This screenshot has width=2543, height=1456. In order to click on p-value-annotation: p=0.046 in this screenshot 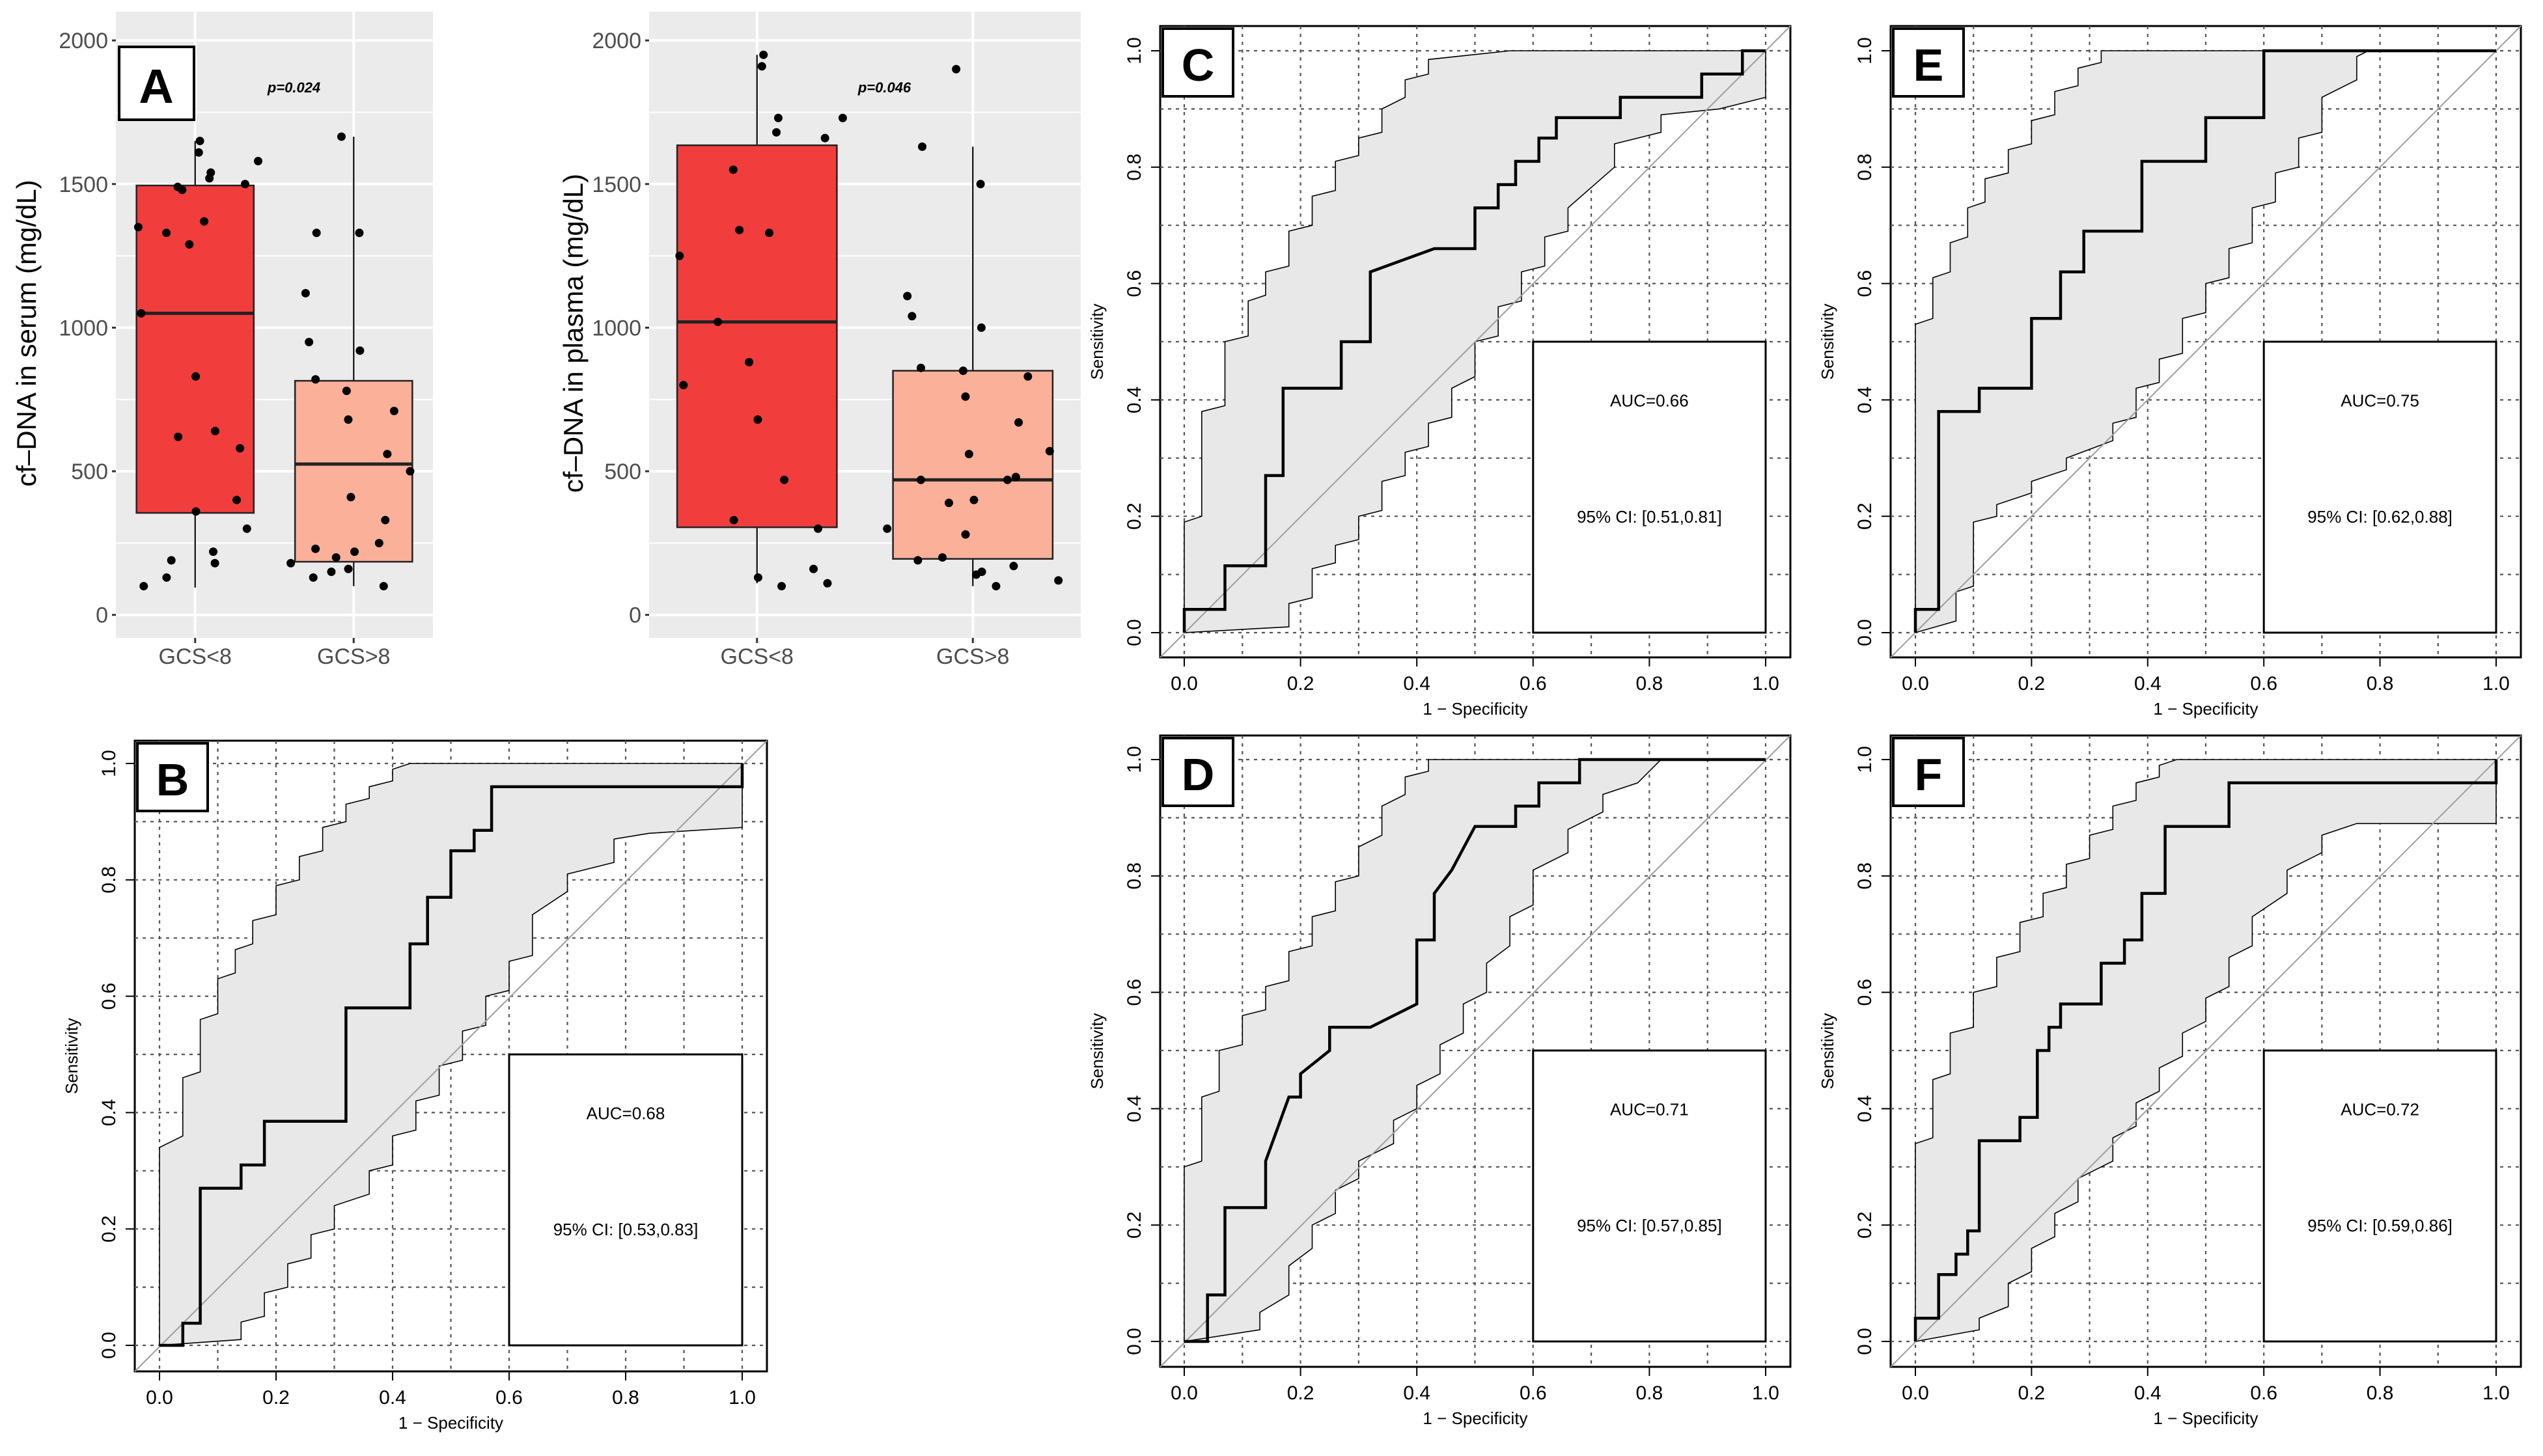, I will do `click(884, 88)`.